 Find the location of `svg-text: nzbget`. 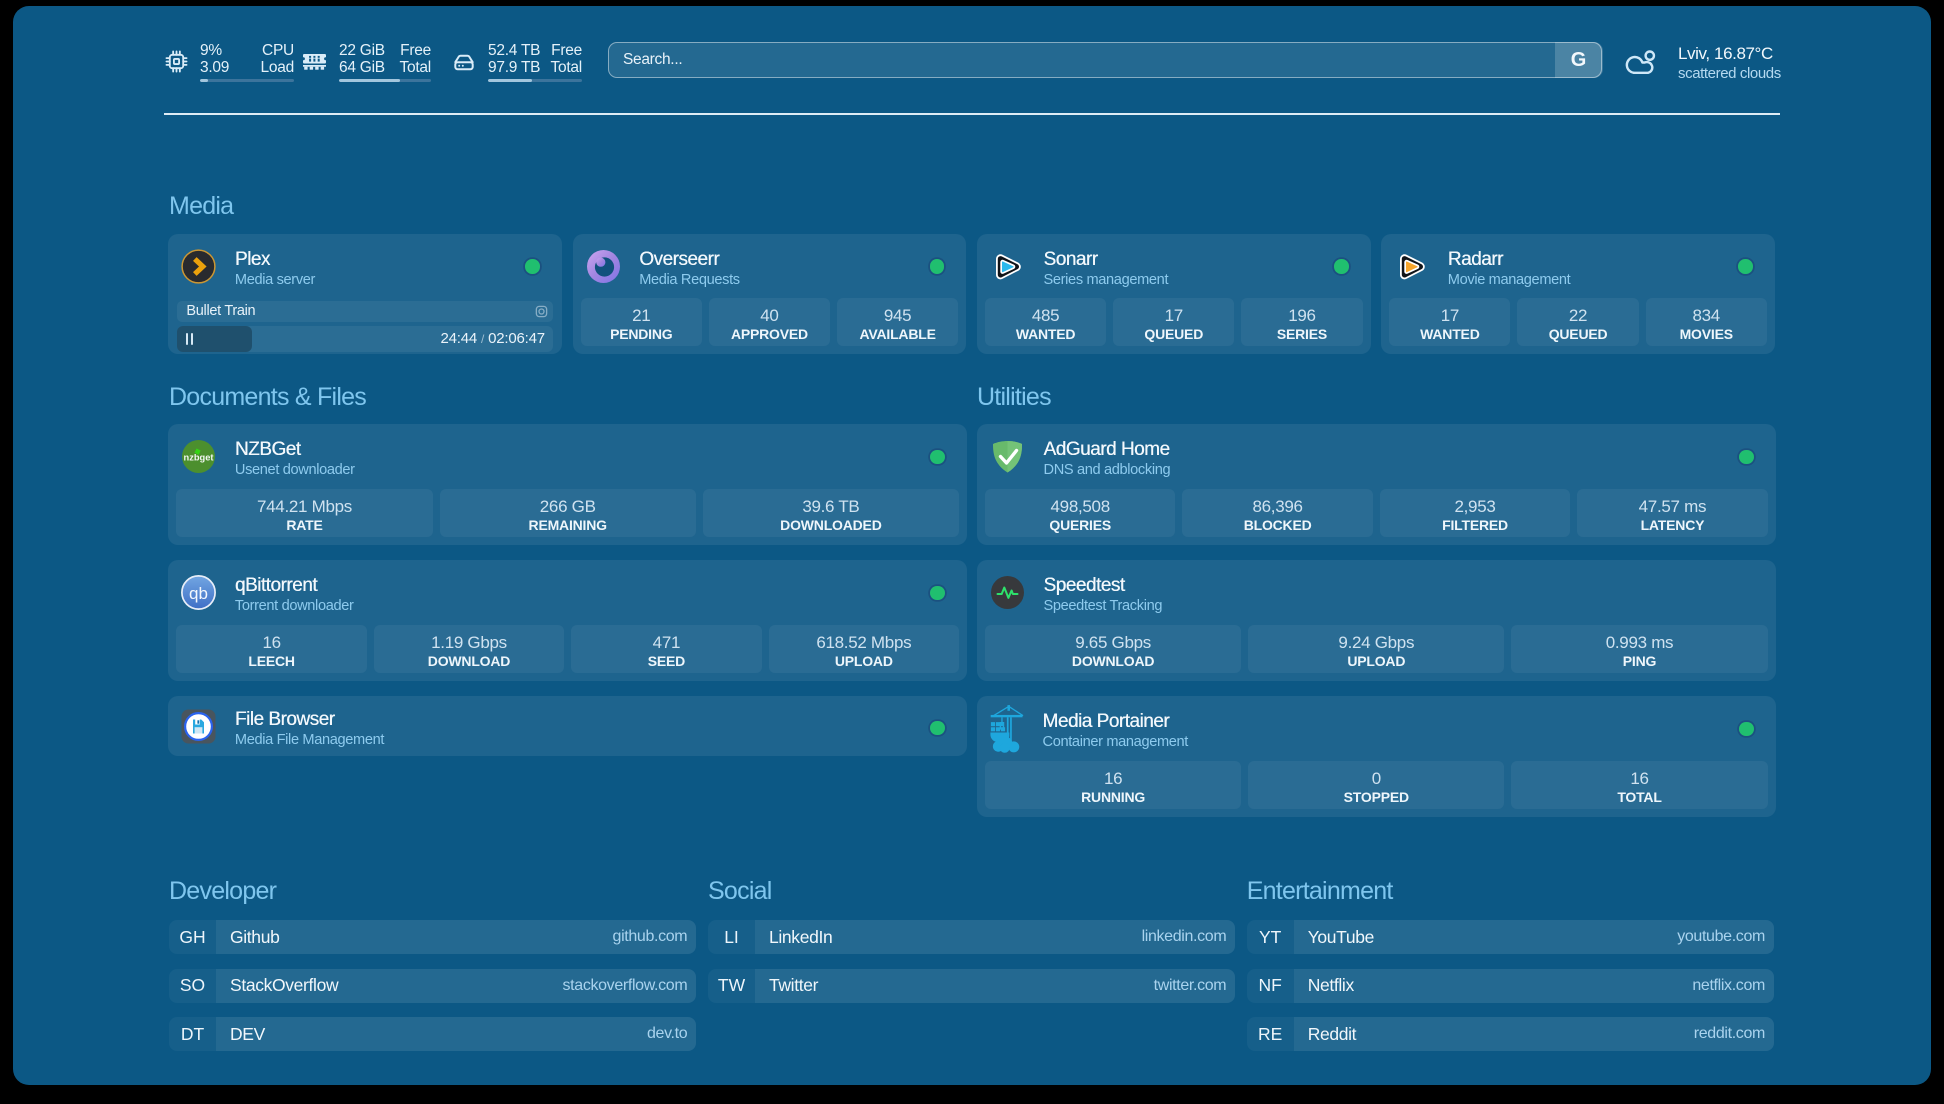

svg-text: nzbget is located at coordinates (199, 458).